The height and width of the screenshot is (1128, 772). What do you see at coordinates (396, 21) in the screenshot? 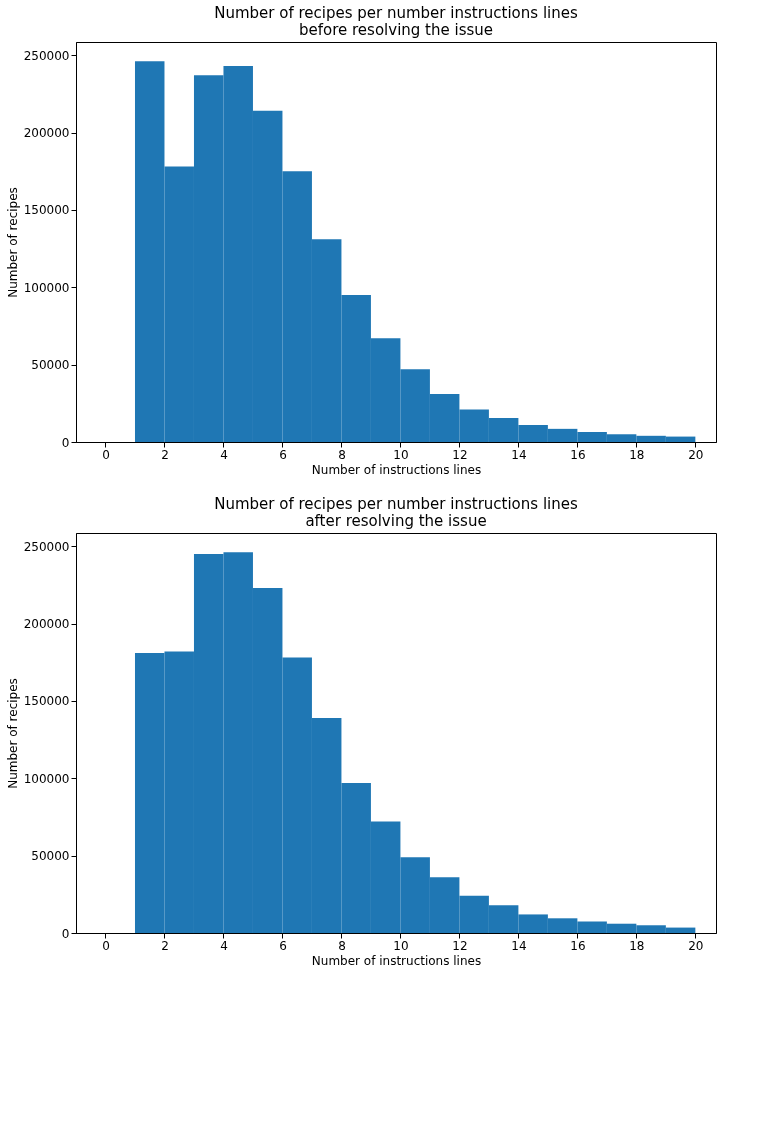
I see `chart-title: Number of recipes per number instructions lines before resolving the issue` at bounding box center [396, 21].